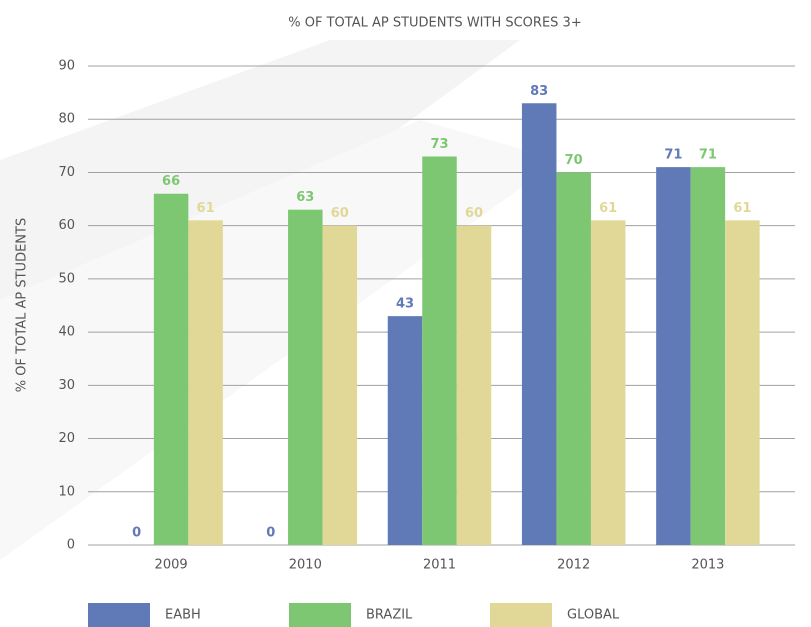  Describe the element at coordinates (593, 615) in the screenshot. I see `legend-label: GLOBAL` at that location.